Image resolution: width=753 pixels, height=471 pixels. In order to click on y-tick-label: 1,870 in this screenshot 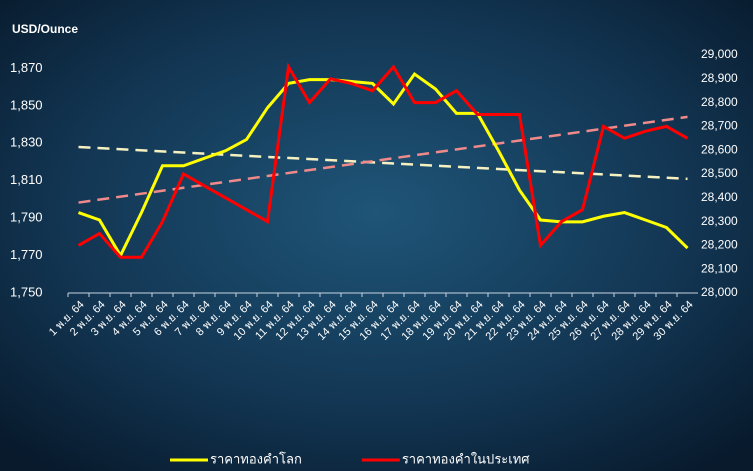, I will do `click(26, 67)`.